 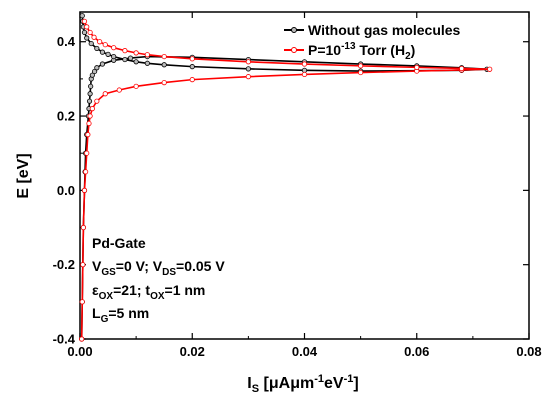 I want to click on x-axis-title: IS [μAμm-1eV-1], so click(x=302, y=384).